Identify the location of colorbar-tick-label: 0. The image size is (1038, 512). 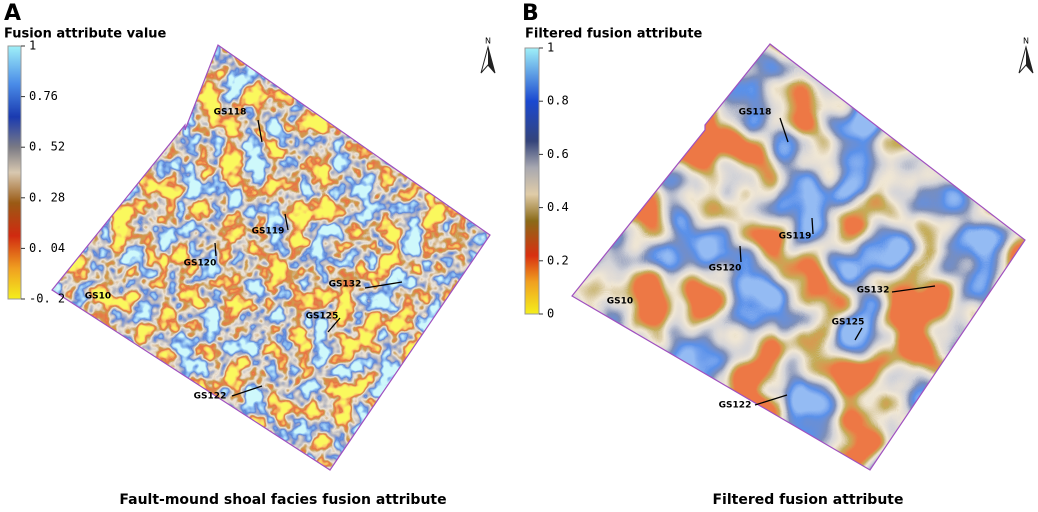
(550, 314).